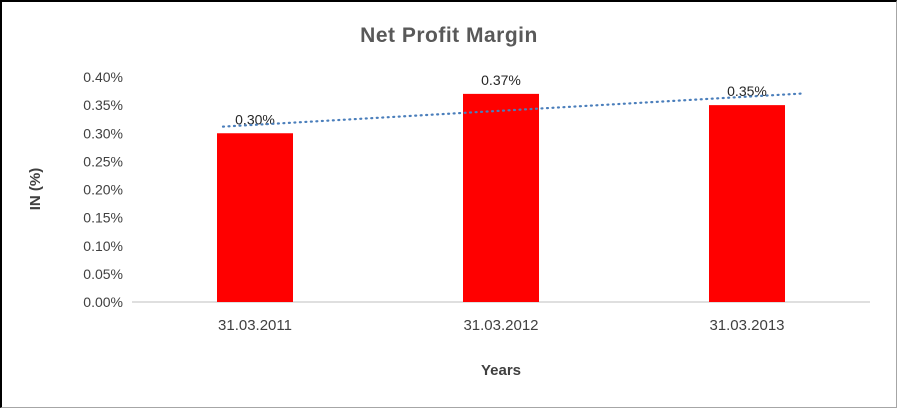 This screenshot has width=897, height=408. What do you see at coordinates (103, 77) in the screenshot?
I see `y-tick-label: 0.40%` at bounding box center [103, 77].